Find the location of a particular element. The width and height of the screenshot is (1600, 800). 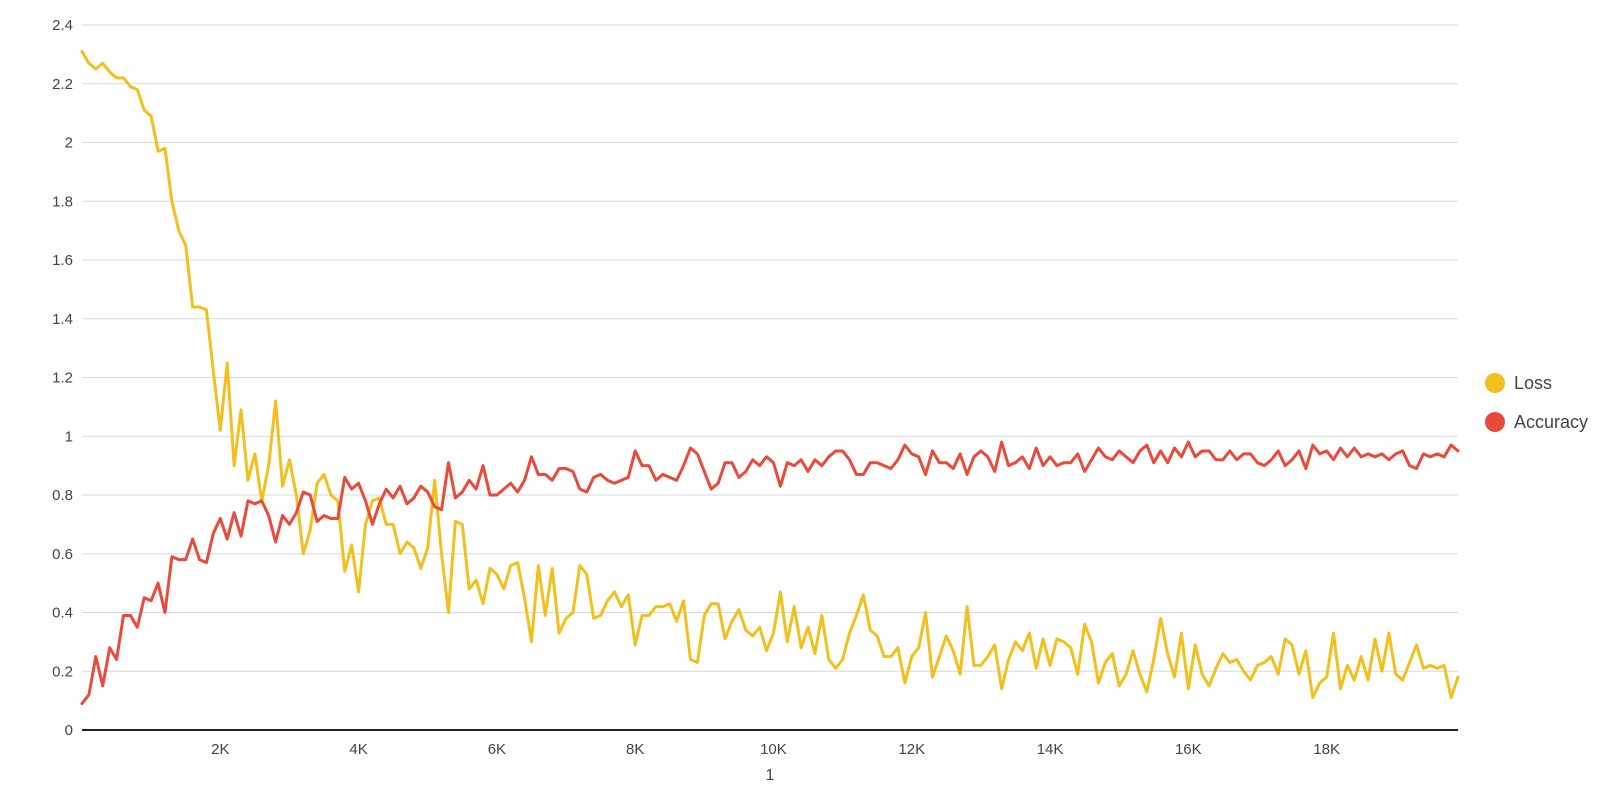

x-tick-label: 2K is located at coordinates (220, 749).